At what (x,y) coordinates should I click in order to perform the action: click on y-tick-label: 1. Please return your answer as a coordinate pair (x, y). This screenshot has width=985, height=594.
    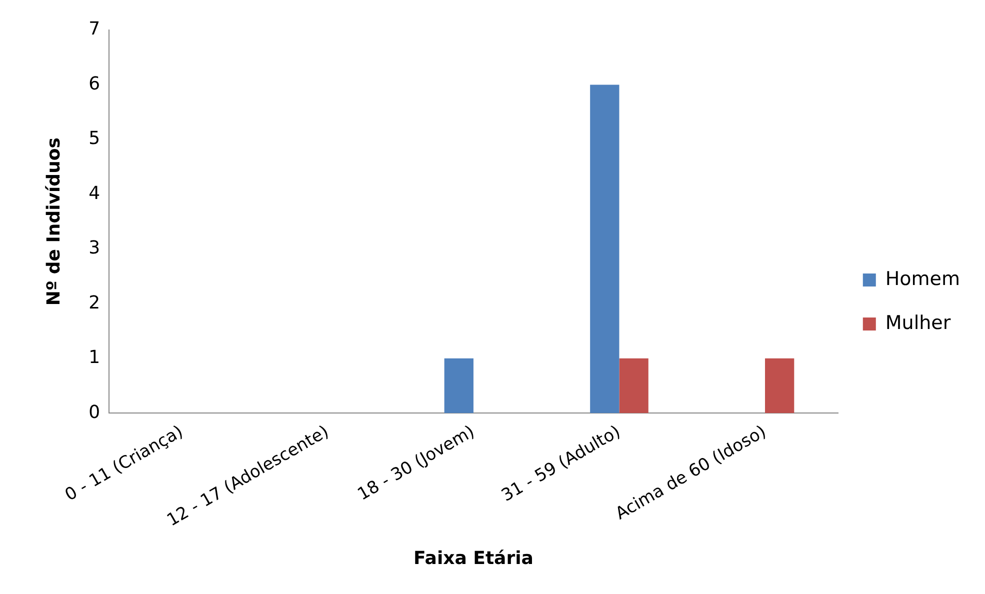
    Looking at the image, I should click on (94, 357).